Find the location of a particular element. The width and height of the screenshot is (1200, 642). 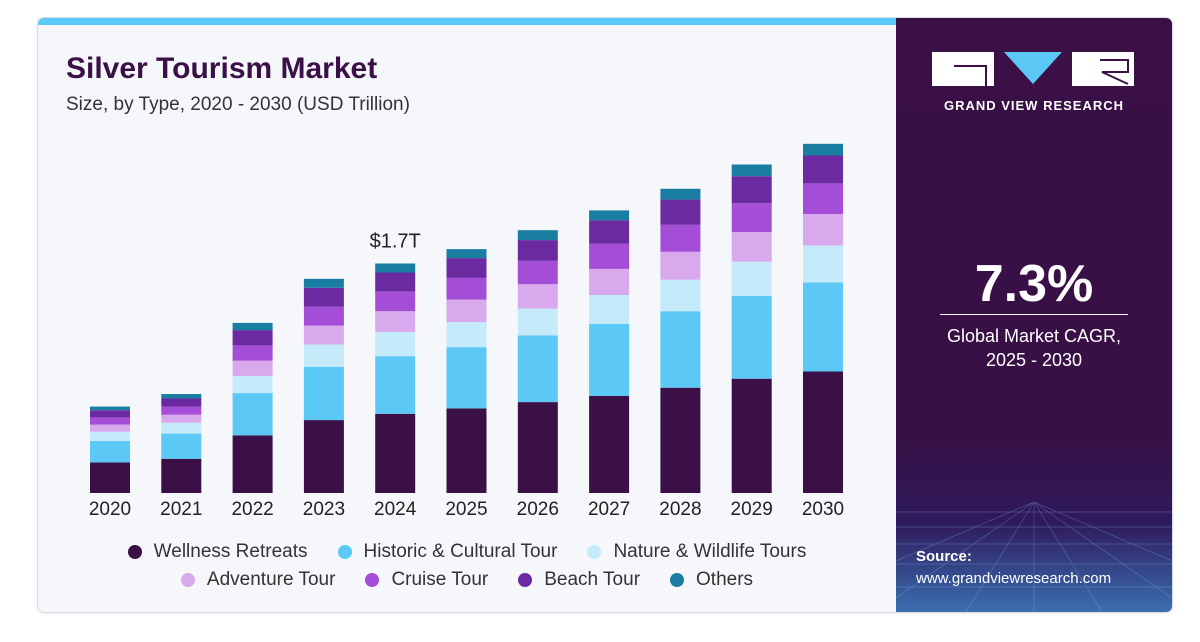

bar-segment-2025-adventure-tour is located at coordinates (466, 310).